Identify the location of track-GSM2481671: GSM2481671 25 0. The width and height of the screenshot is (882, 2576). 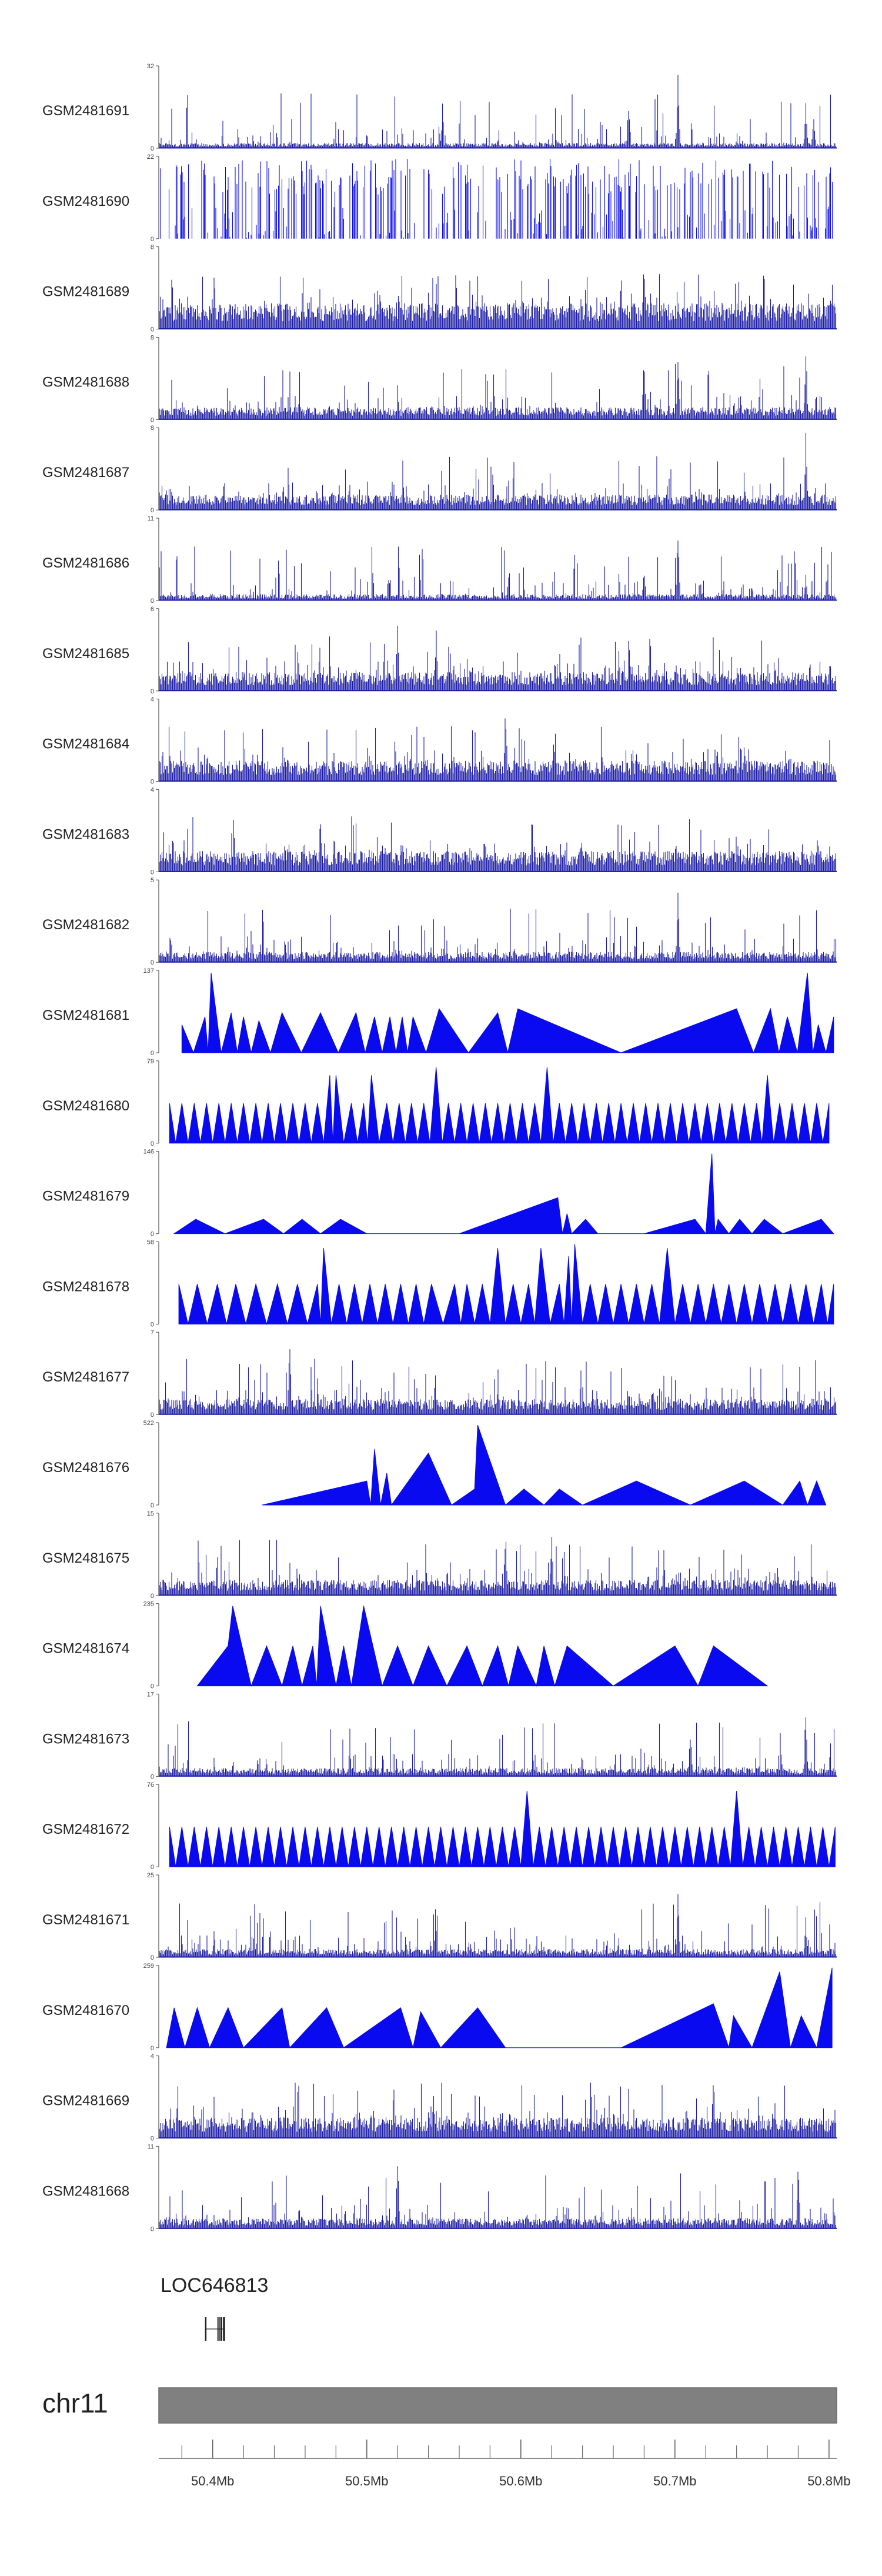
(439, 1916).